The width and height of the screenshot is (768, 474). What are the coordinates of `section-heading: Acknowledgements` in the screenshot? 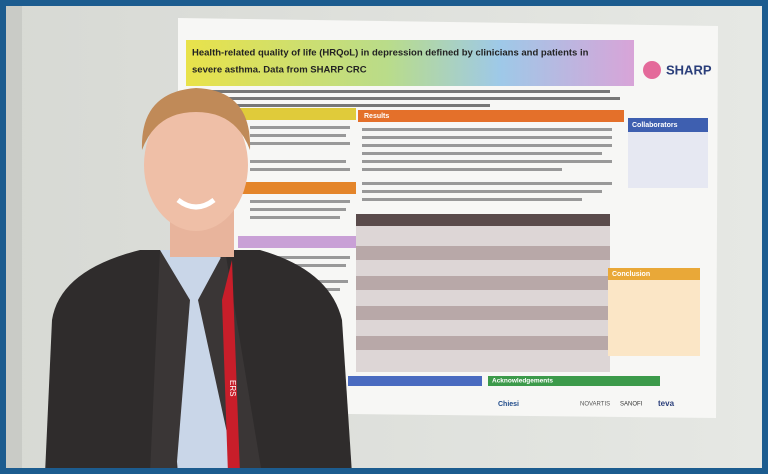 It's located at (522, 381).